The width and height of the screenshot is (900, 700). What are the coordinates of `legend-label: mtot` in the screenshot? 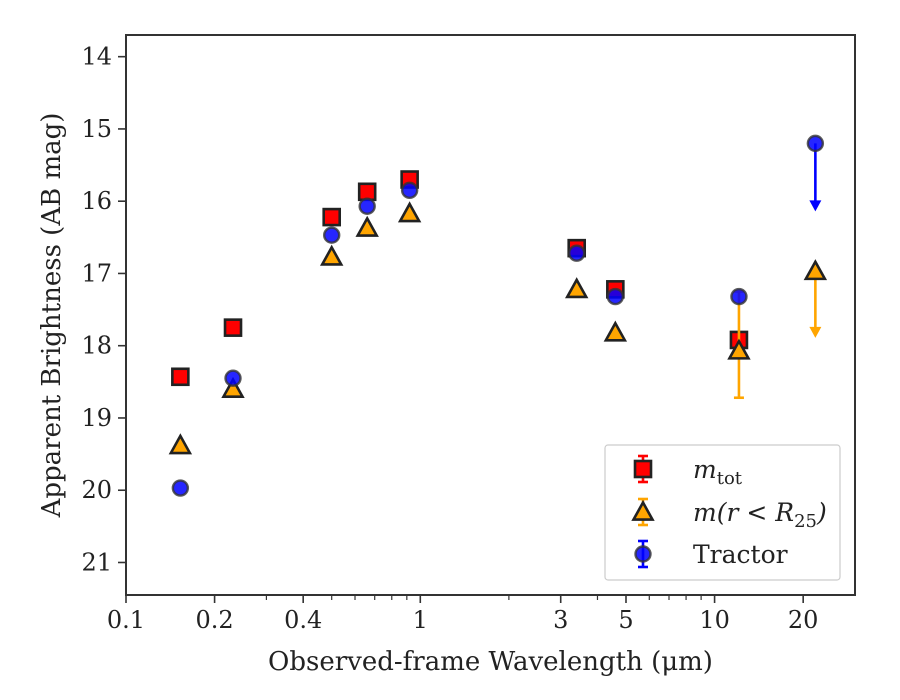 It's located at (718, 472).